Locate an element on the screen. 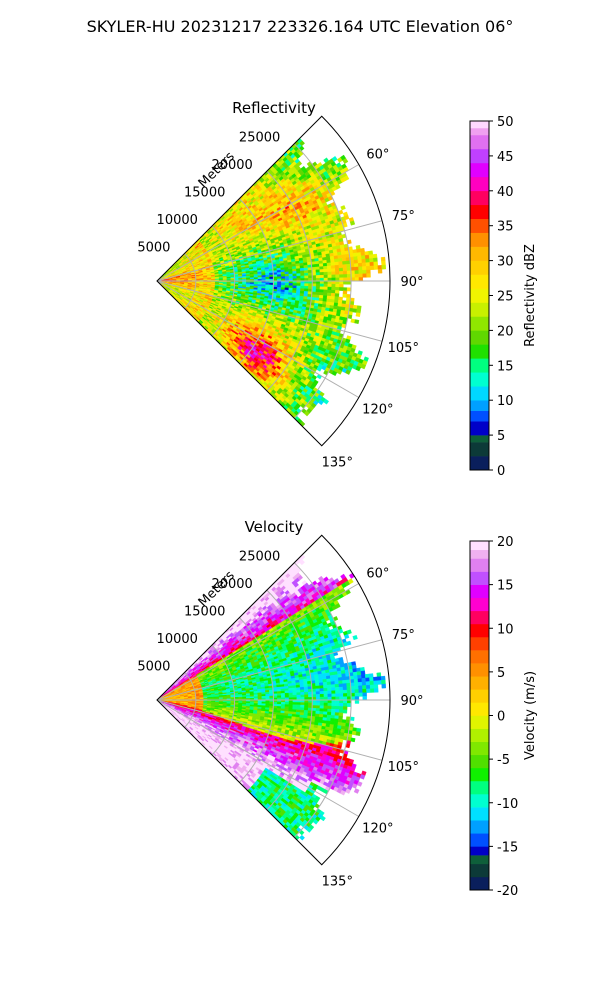 The height and width of the screenshot is (1000, 600). colorbar-label: Velocity (m/s) is located at coordinates (530, 715).